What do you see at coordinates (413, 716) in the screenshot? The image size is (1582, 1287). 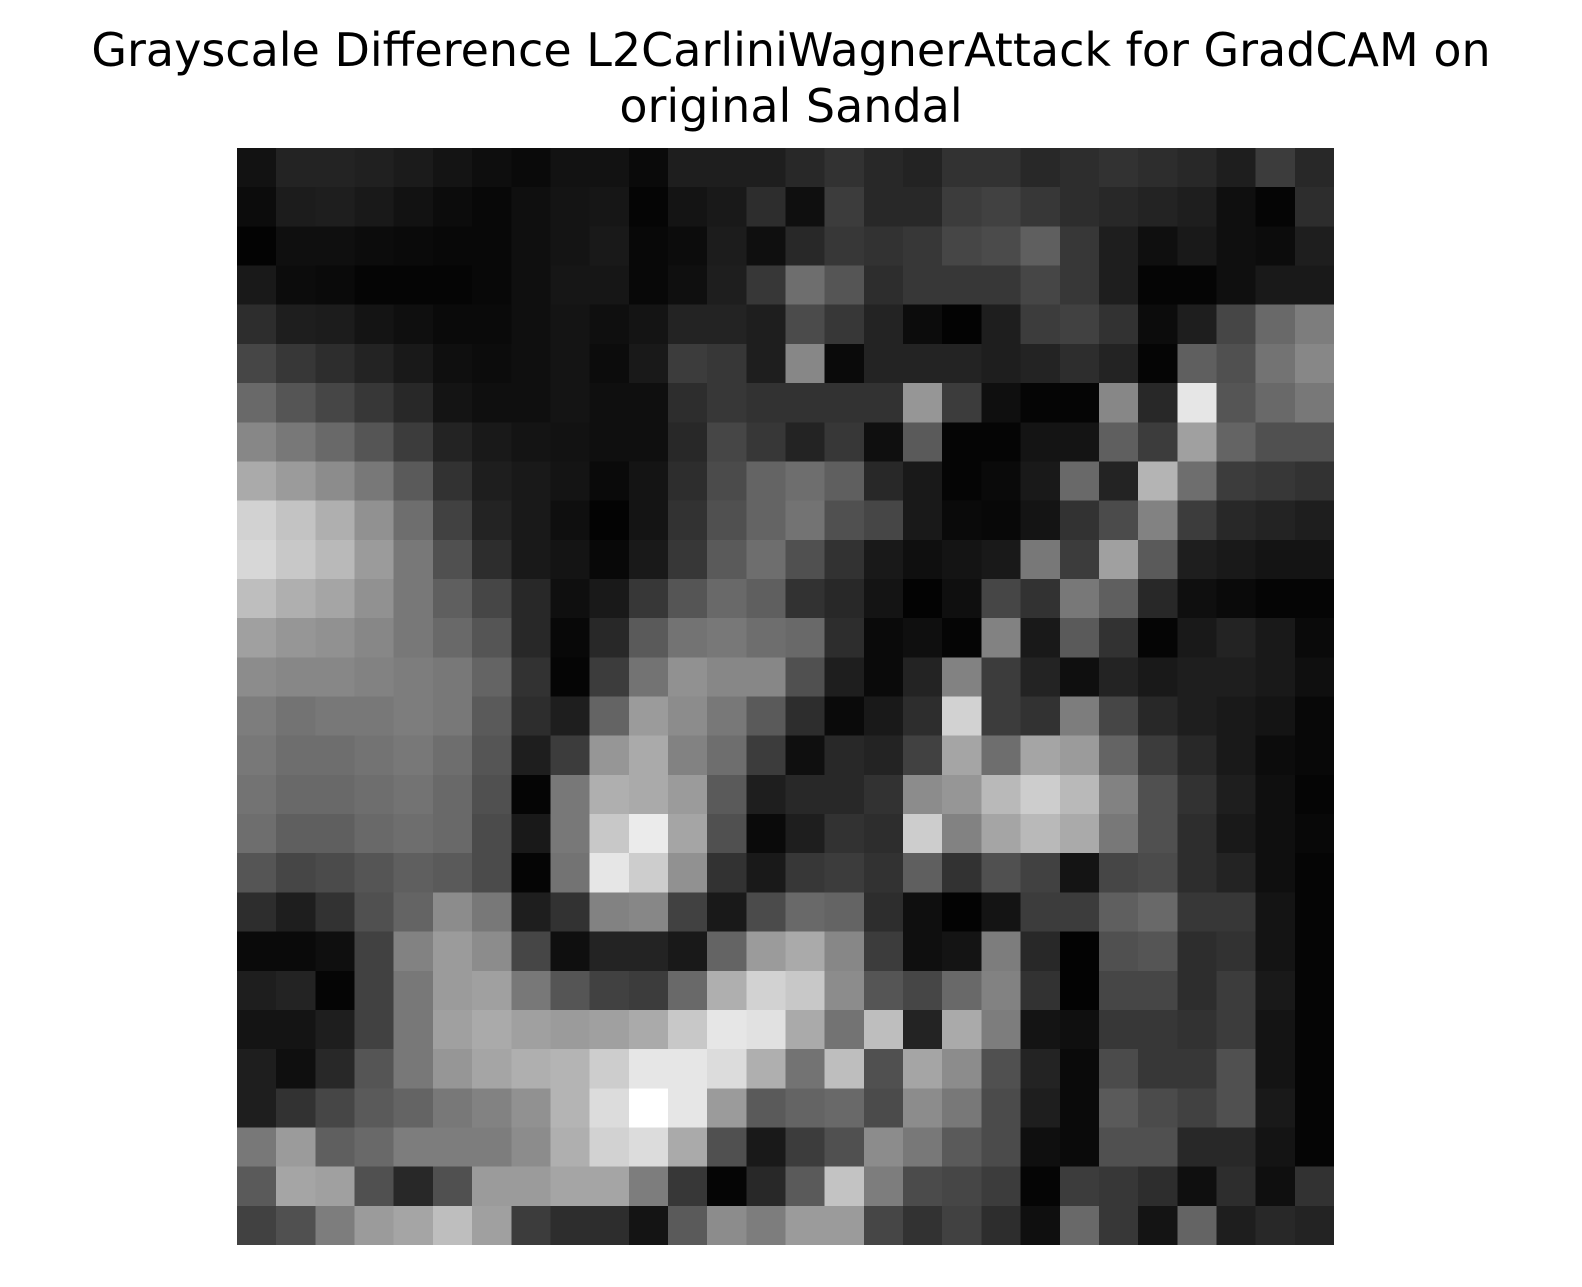 I see `heatmap-cell-r14-c4` at bounding box center [413, 716].